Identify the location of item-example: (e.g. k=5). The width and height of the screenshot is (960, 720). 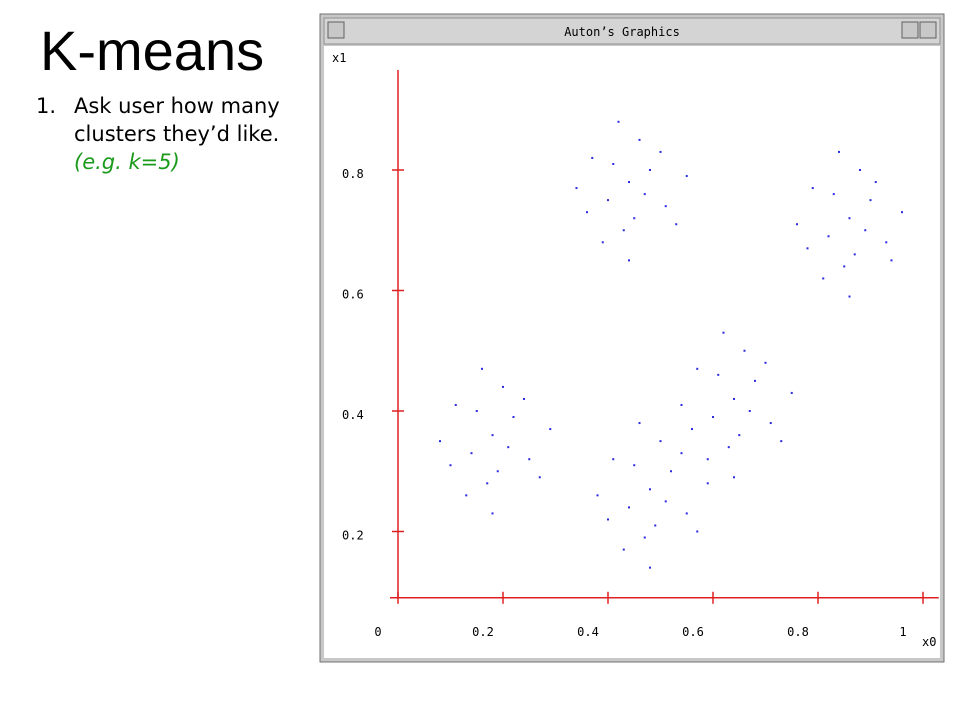
(127, 162).